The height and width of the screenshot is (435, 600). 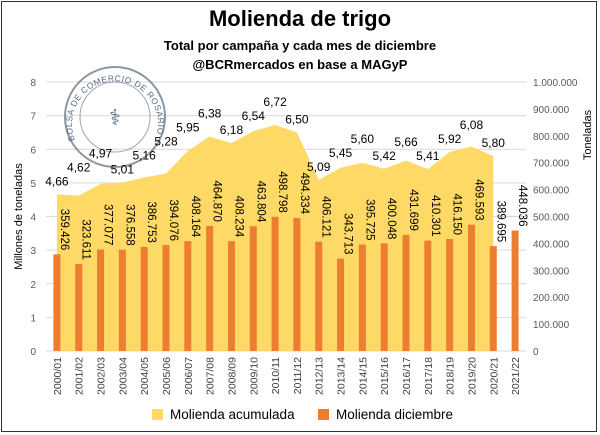 What do you see at coordinates (385, 156) in the screenshot?
I see `area-data-label: 5,42` at bounding box center [385, 156].